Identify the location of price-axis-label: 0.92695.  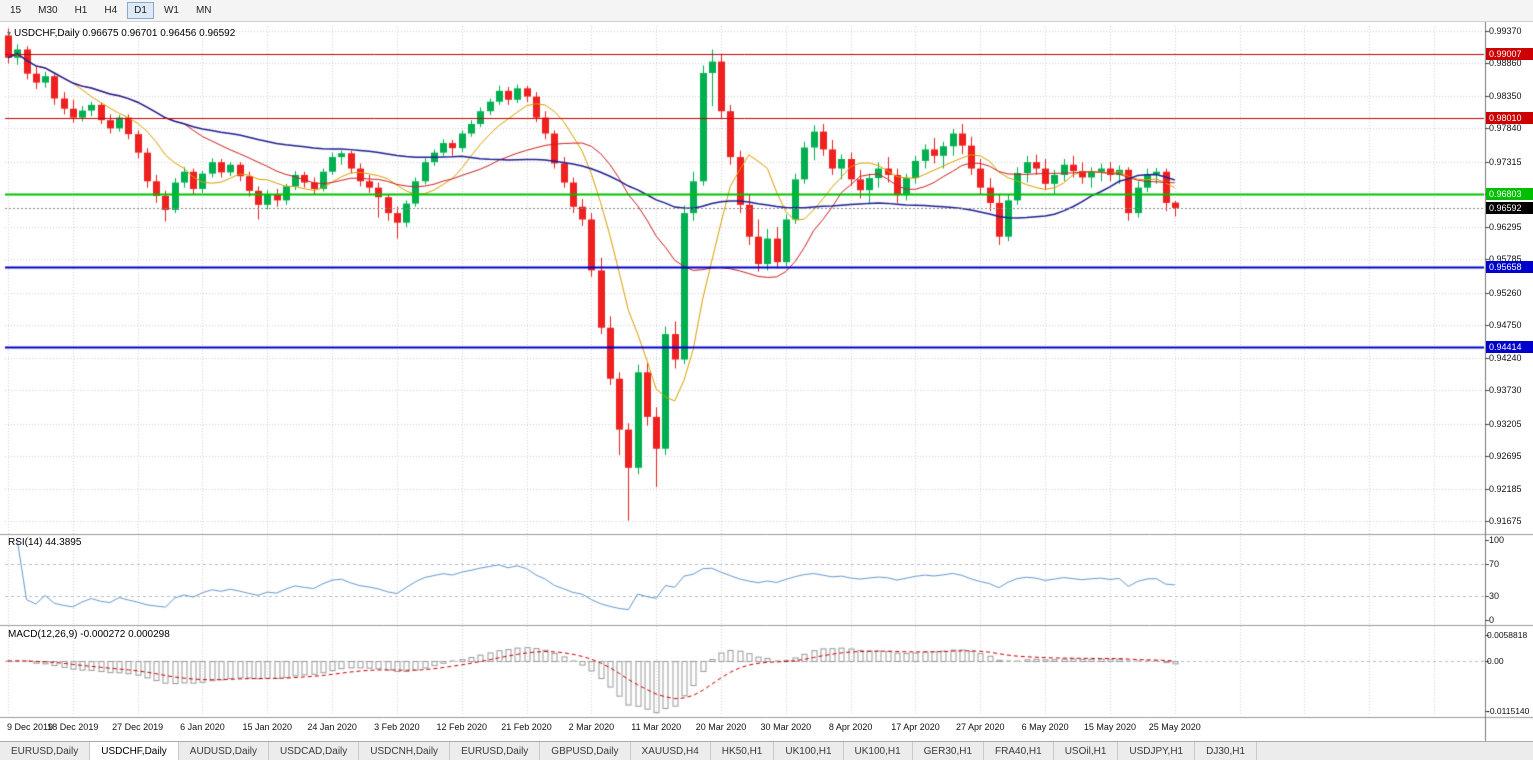
(1505, 456).